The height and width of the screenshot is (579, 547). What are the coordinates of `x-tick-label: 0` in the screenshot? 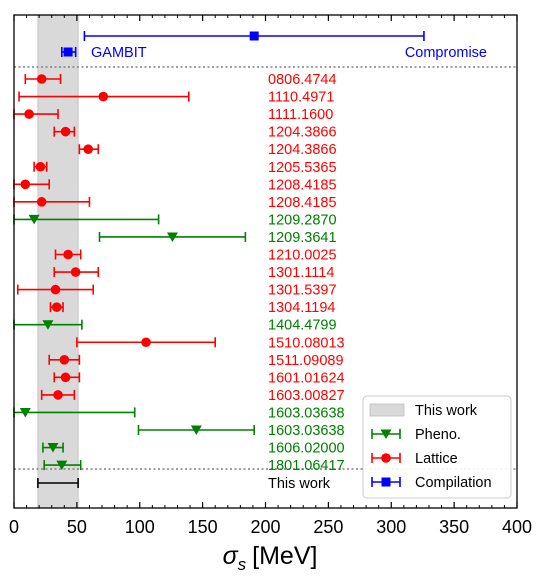 It's located at (14, 527).